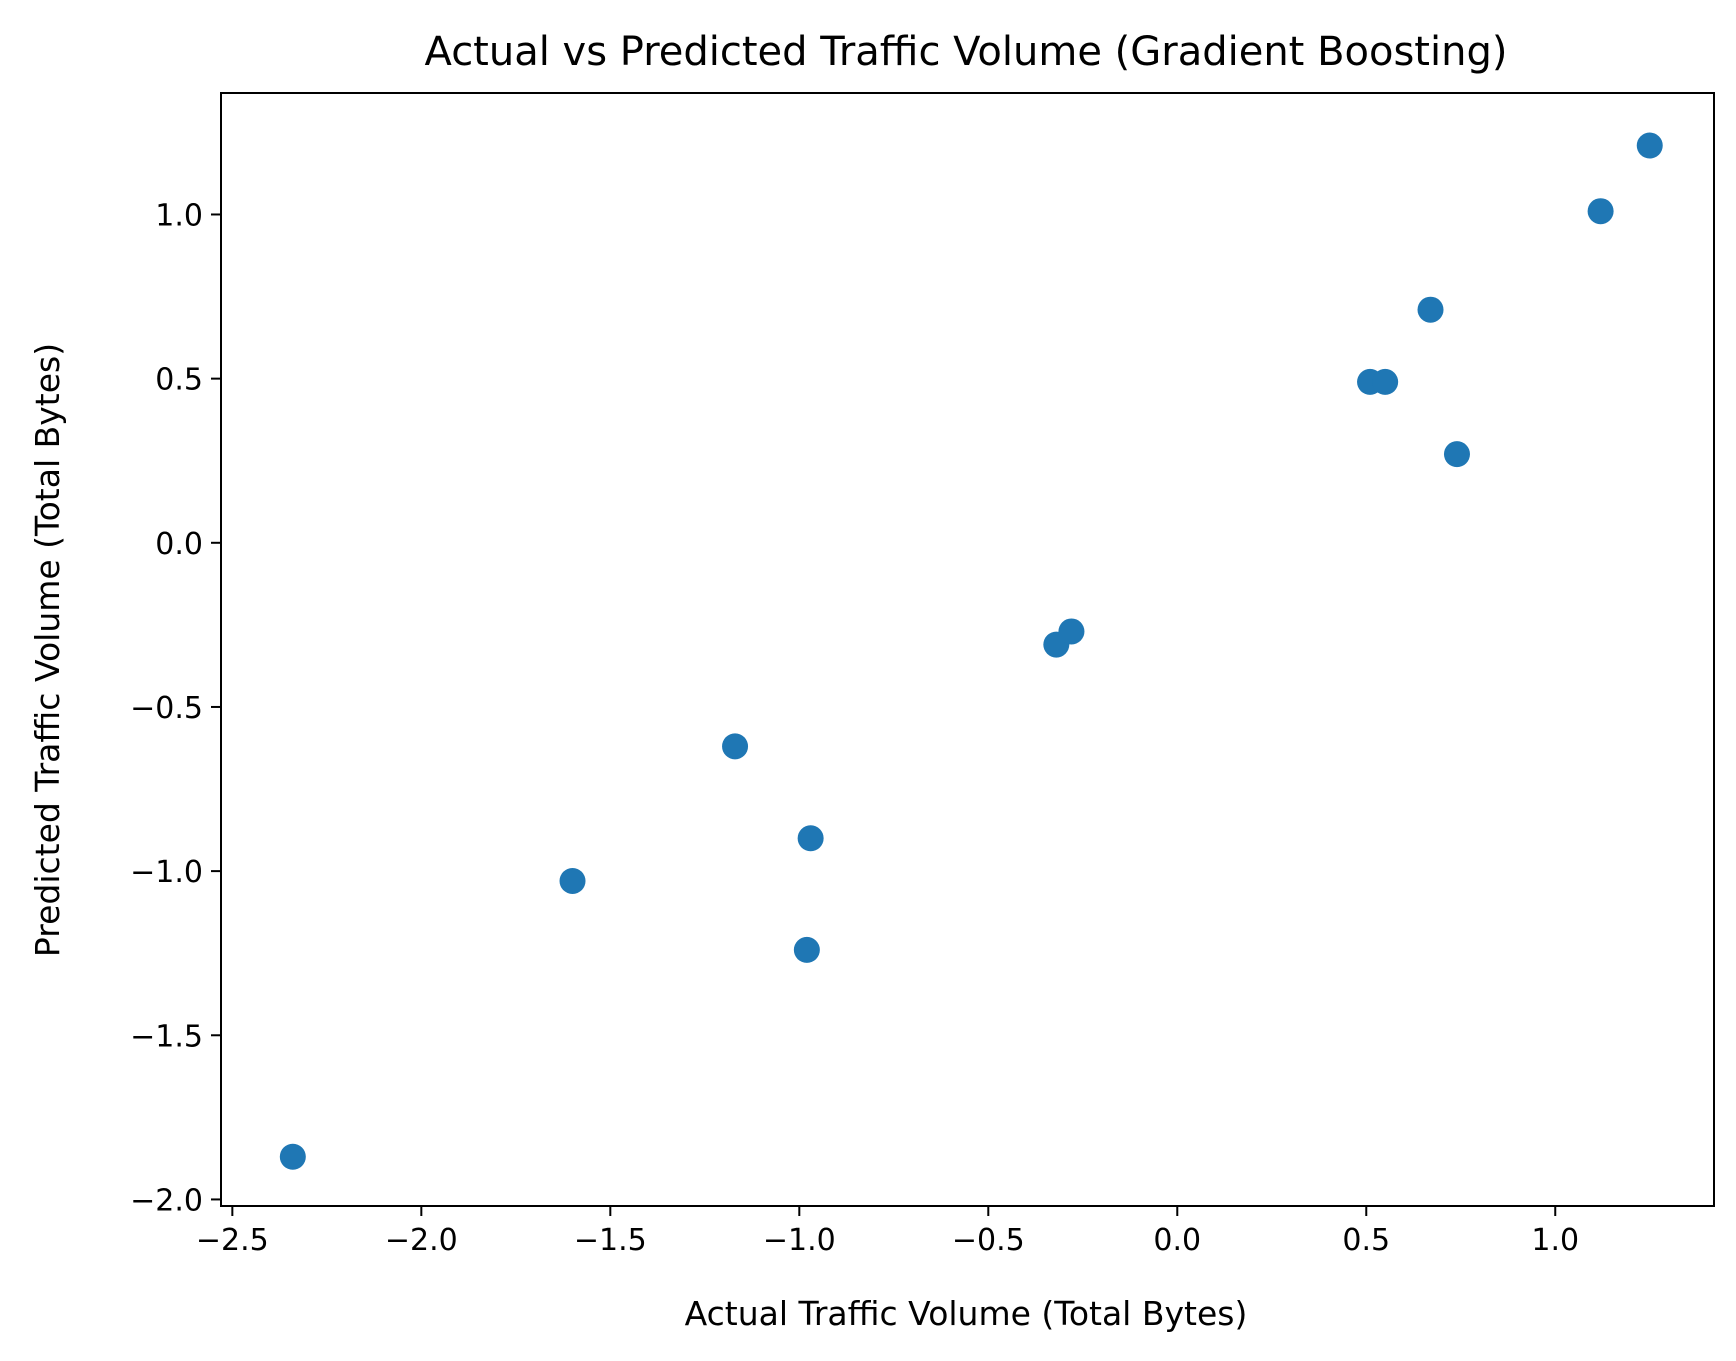 This screenshot has height=1361, width=1736. Describe the element at coordinates (166, 1036) in the screenshot. I see `y-tick-label: −1.5` at that location.